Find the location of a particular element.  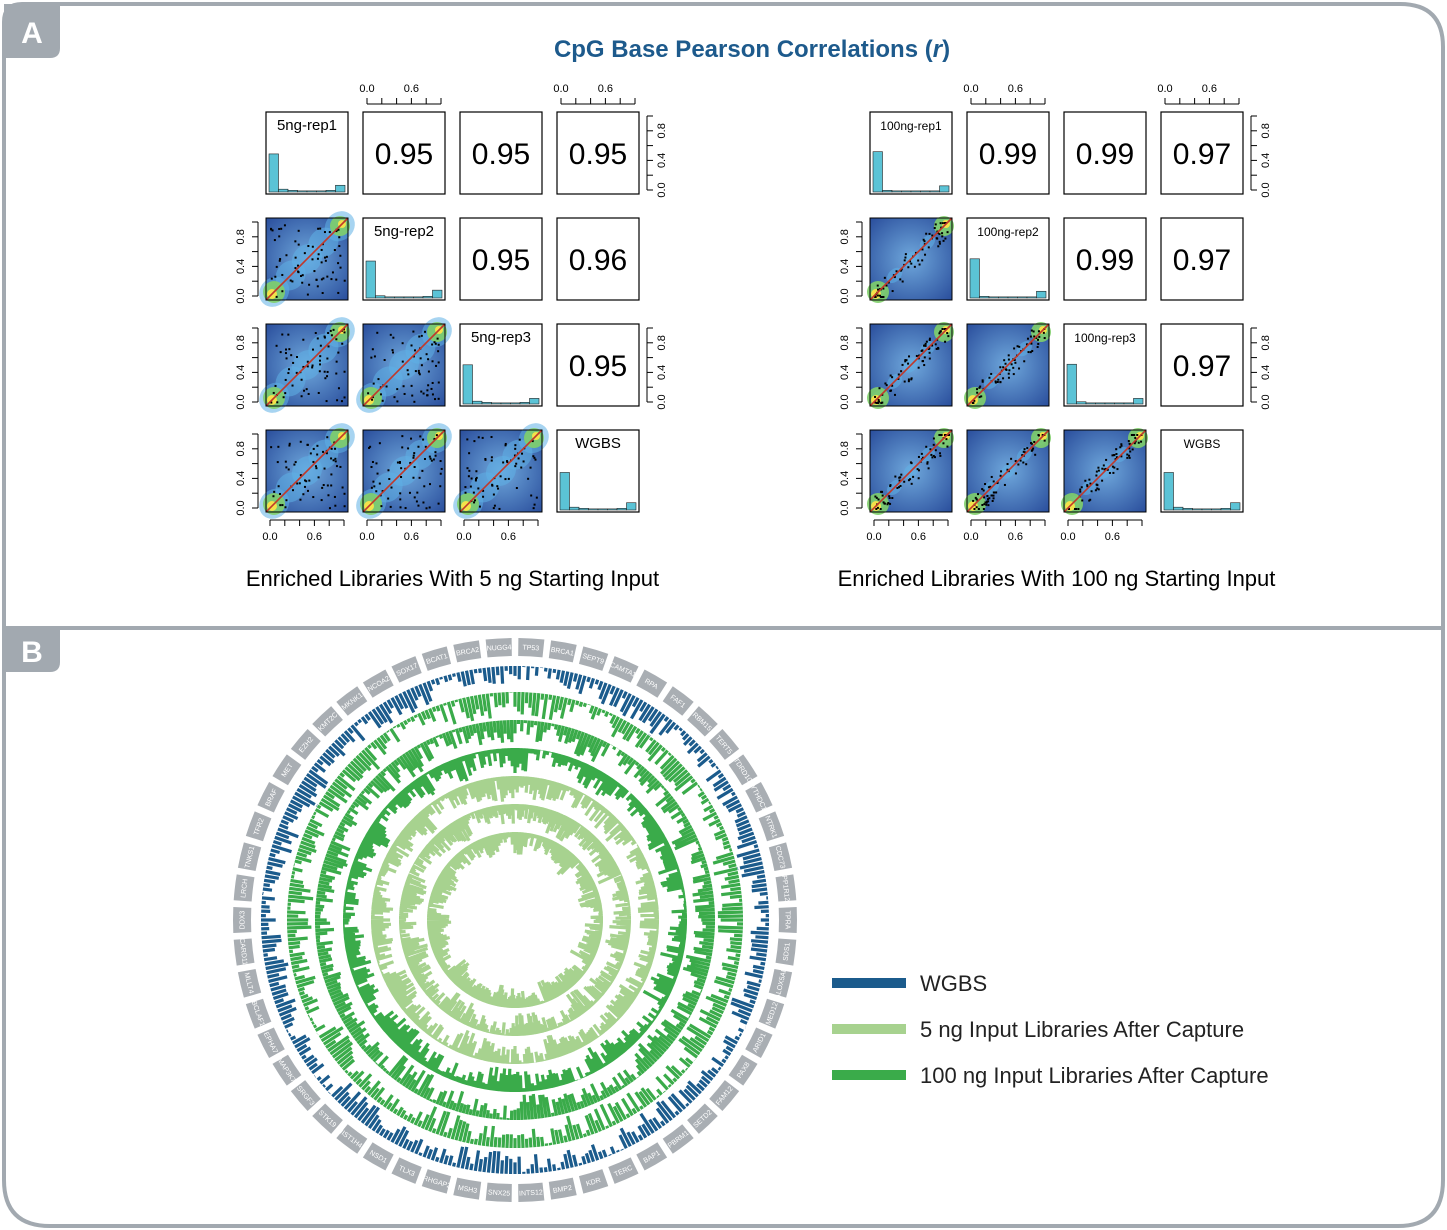

tick-label: 0.8 is located at coordinates (241, 448).